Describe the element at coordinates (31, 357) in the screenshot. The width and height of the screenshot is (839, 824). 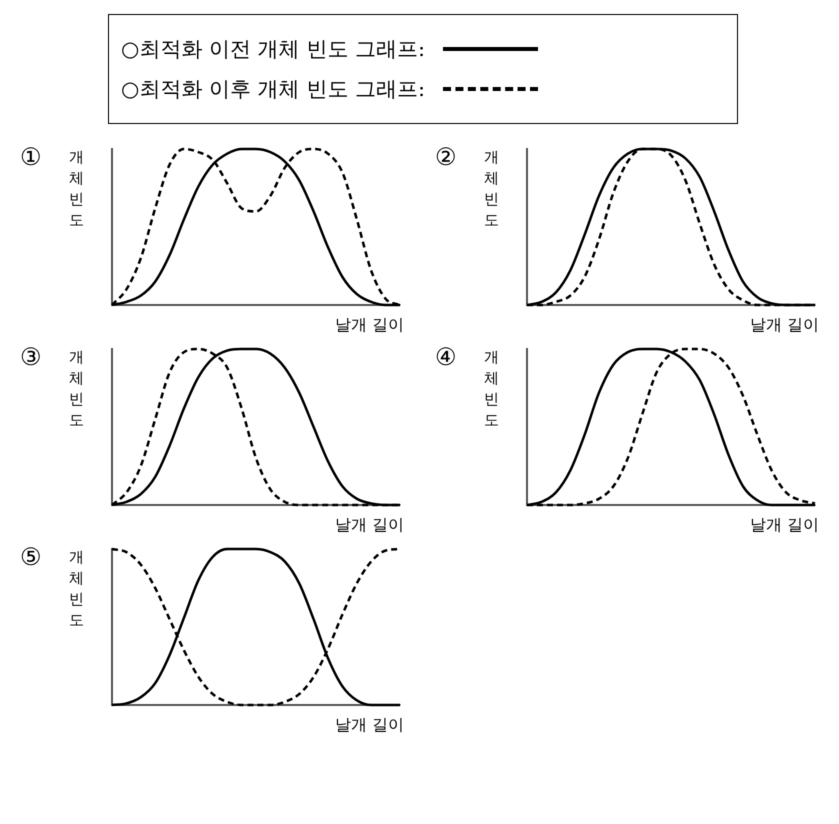
I see `chart-title: ③` at that location.